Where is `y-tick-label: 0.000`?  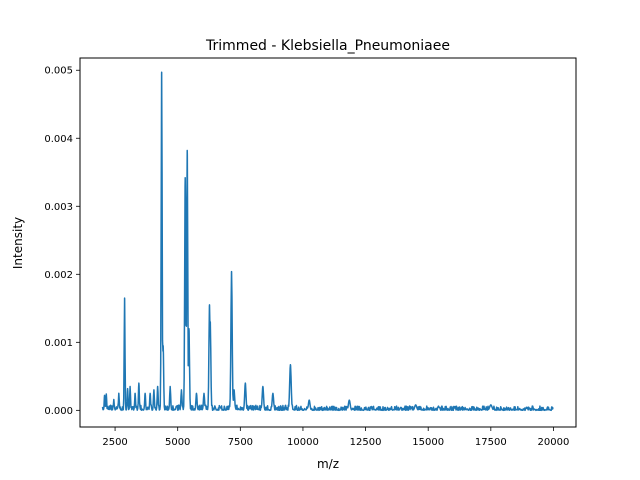
y-tick-label: 0.000 is located at coordinates (58, 411).